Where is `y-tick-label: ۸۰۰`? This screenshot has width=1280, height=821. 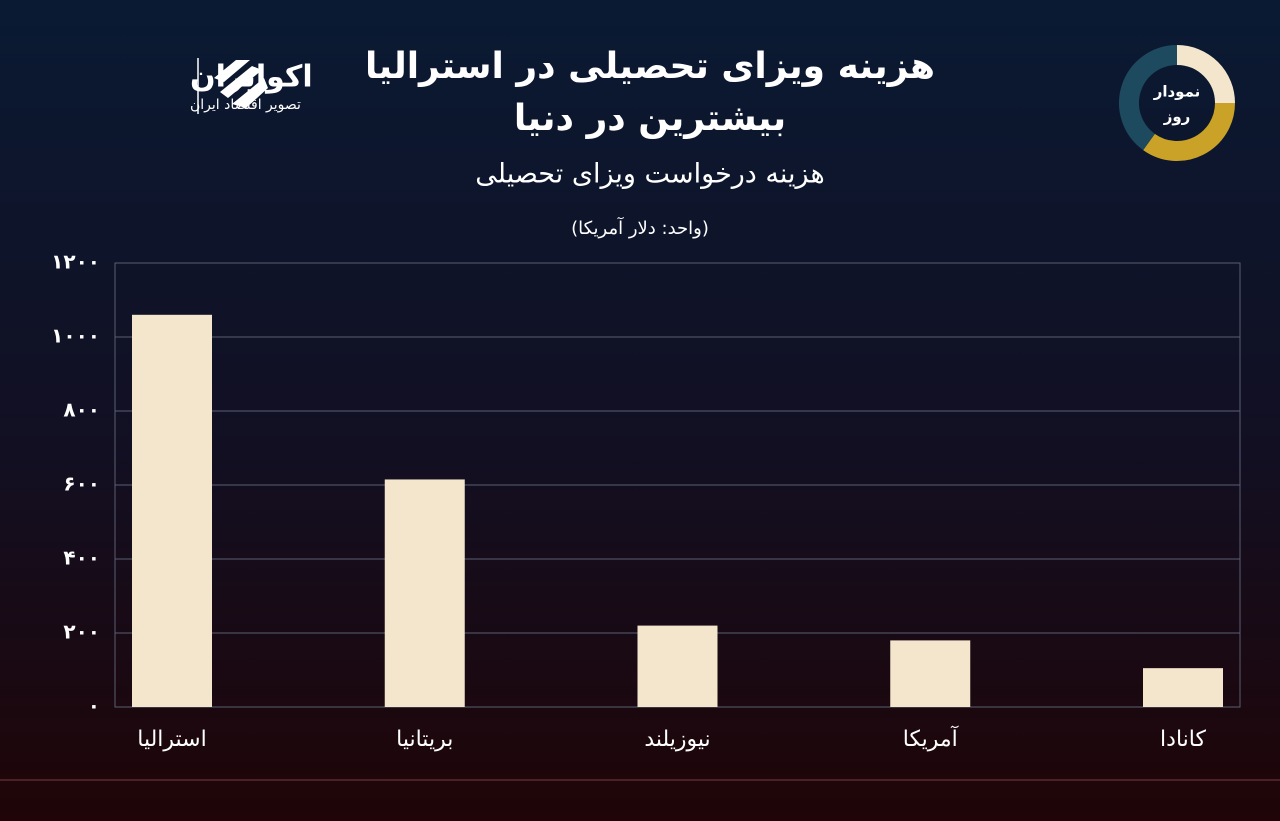
y-tick-label: ۸۰۰ is located at coordinates (81, 410).